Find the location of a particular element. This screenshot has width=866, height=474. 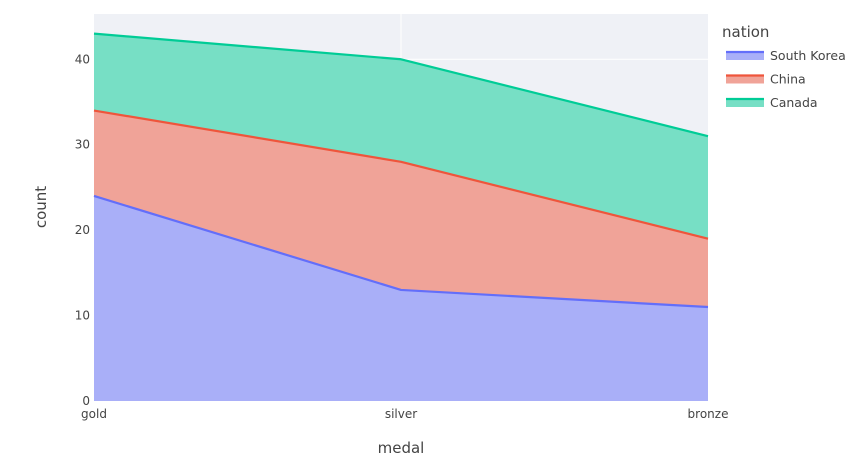

legend-item-south-korea: South Korea is located at coordinates (786, 55).